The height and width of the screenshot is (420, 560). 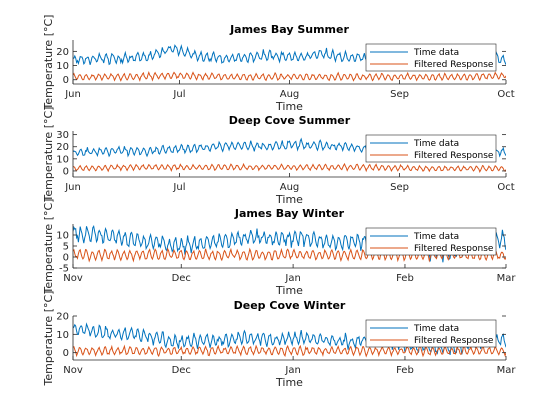 What do you see at coordinates (66, 247) in the screenshot?
I see `y-tick-label: 5` at bounding box center [66, 247].